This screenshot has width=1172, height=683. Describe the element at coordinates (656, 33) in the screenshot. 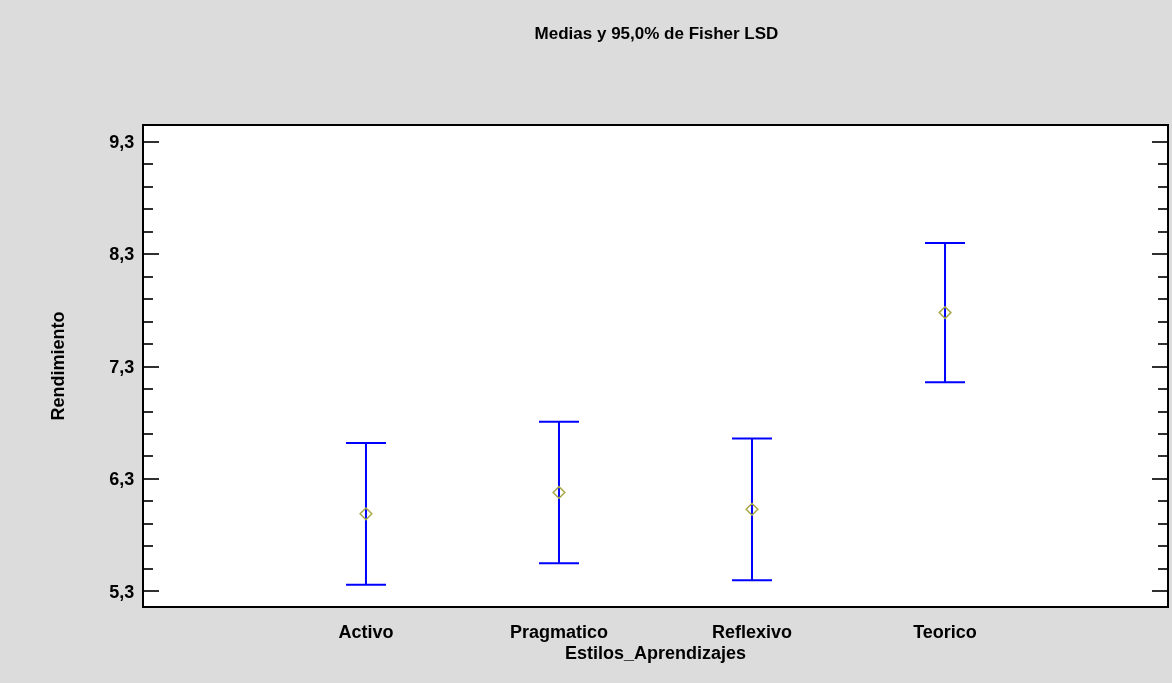

I see `chart-title: Medias y 95,0% de Fisher LSD` at that location.